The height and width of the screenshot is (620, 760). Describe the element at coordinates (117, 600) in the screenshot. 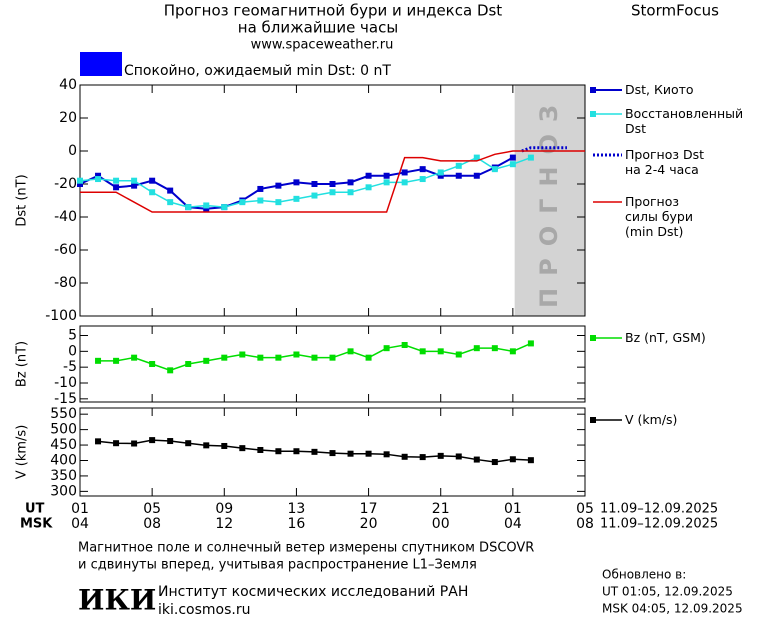

I see `logo: ИКИ` at that location.